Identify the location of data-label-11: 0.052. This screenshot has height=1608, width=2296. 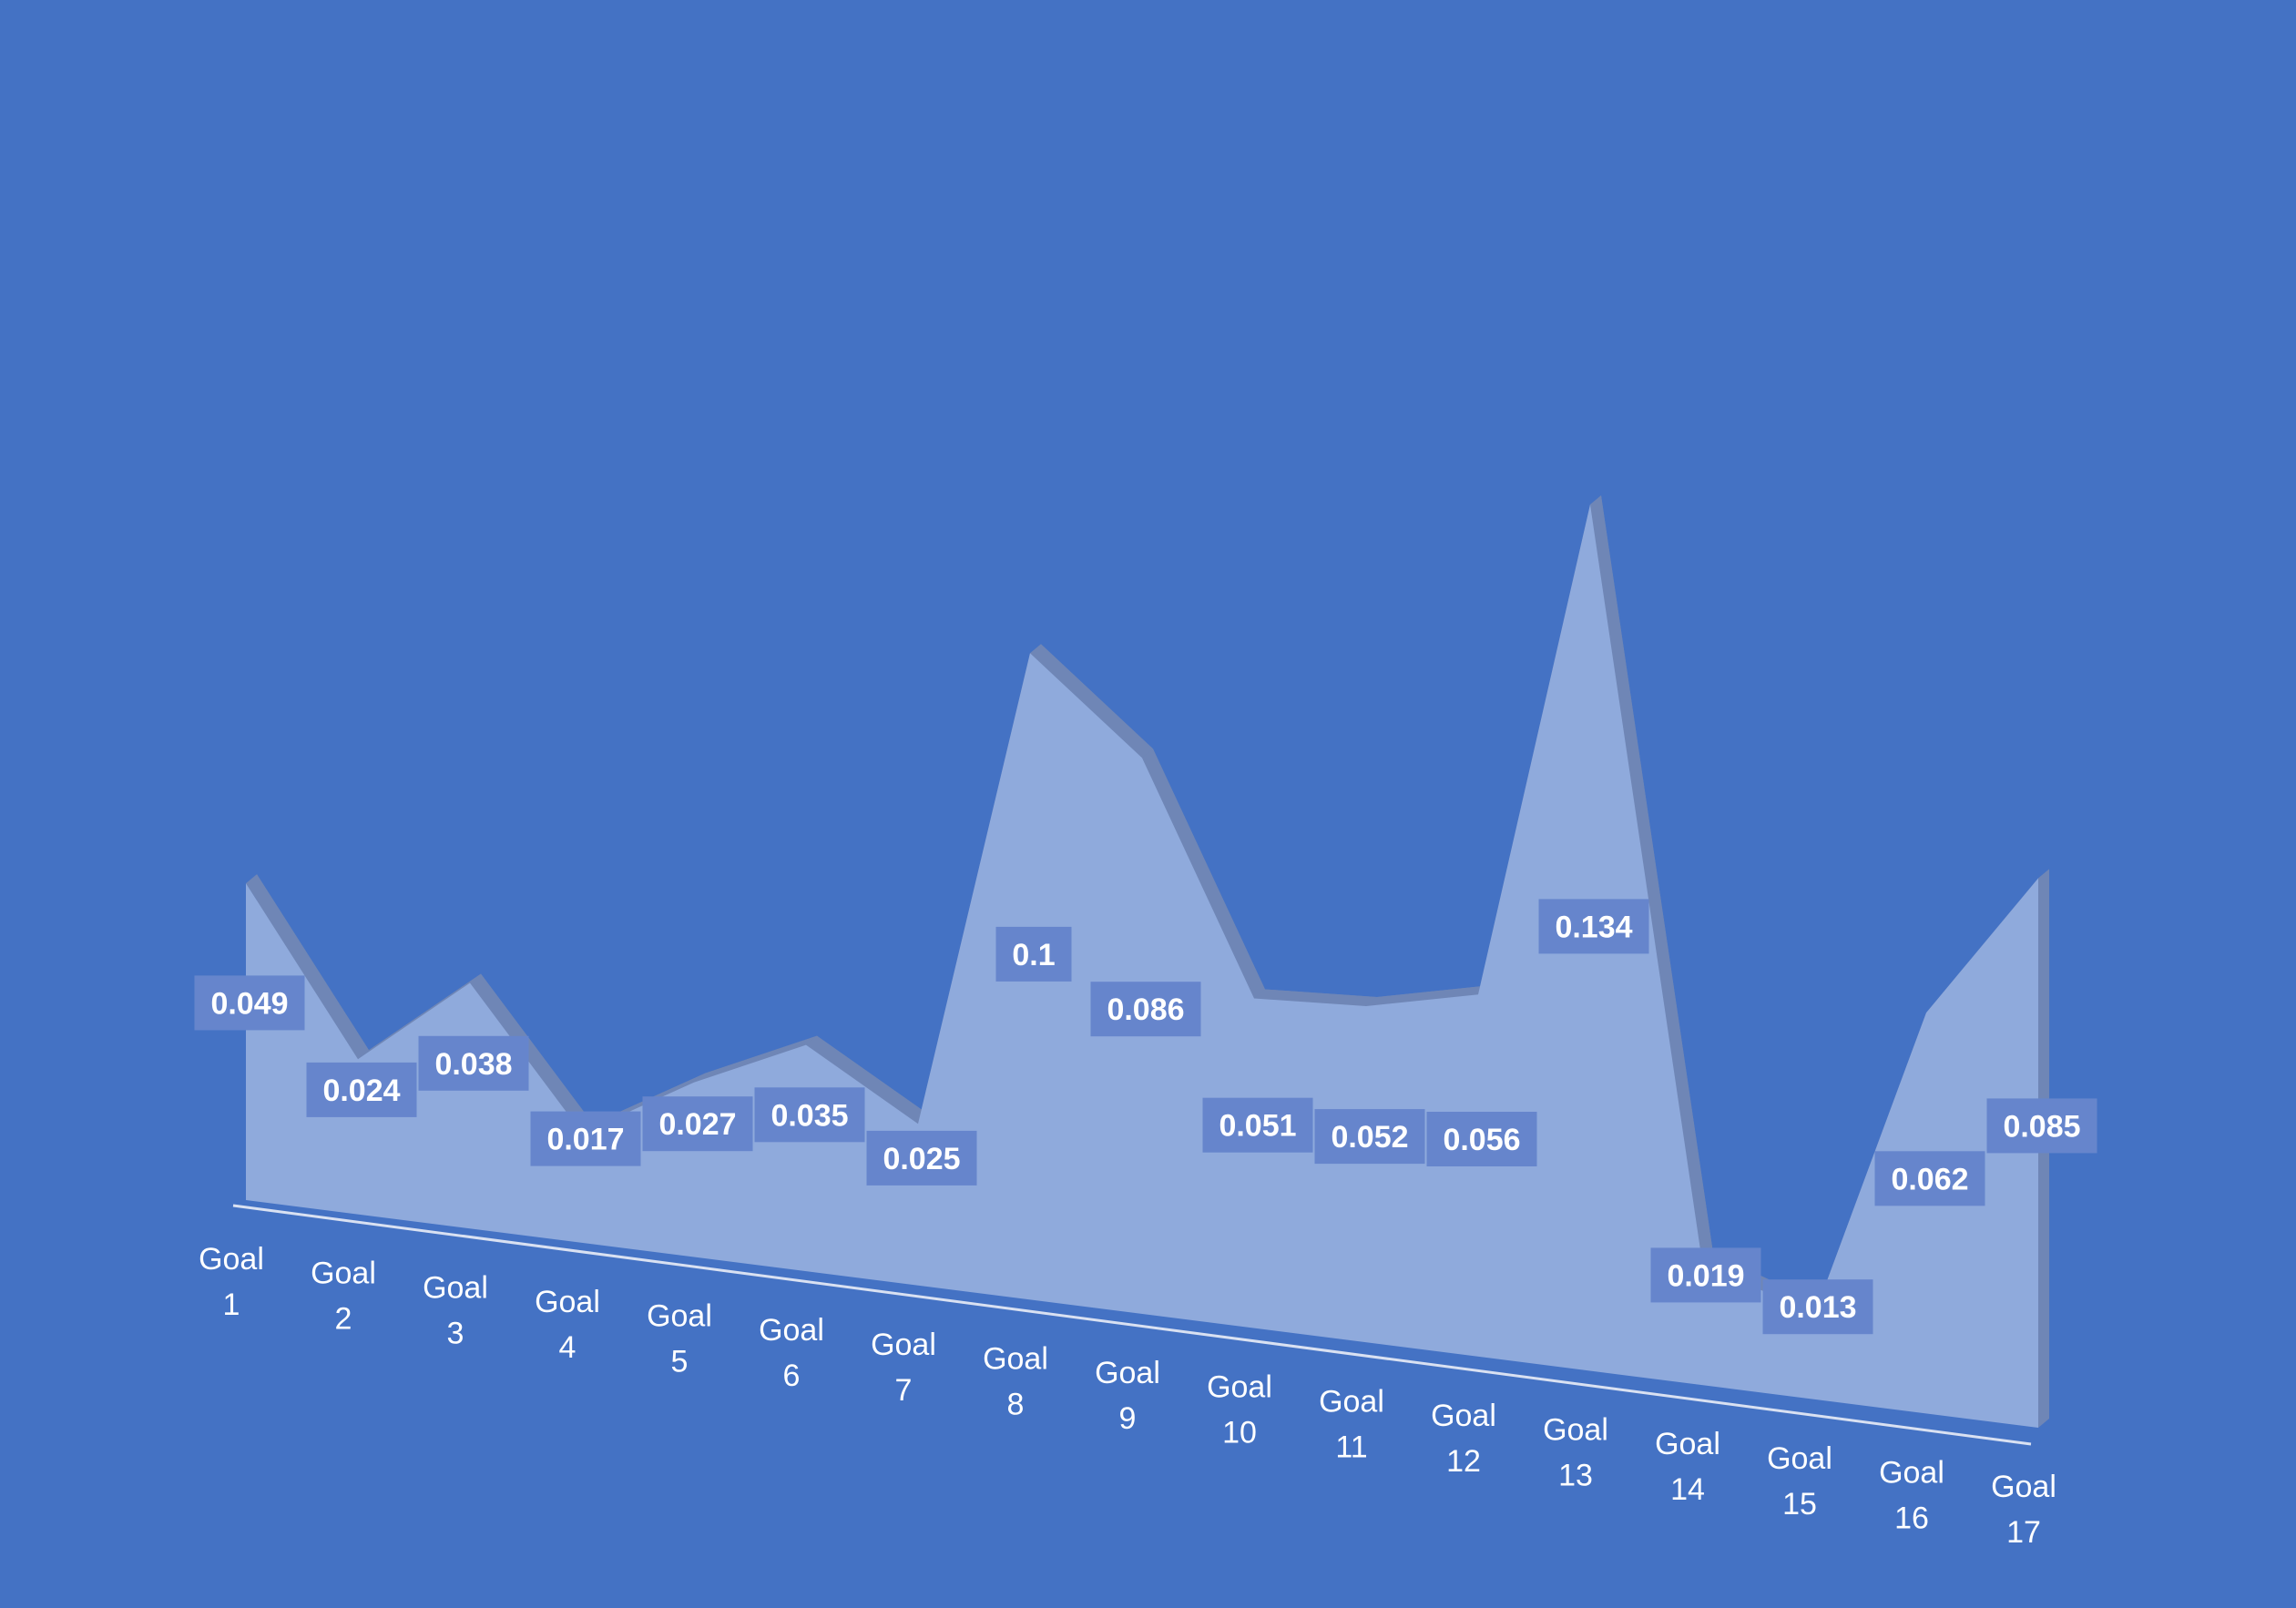
(1369, 1137).